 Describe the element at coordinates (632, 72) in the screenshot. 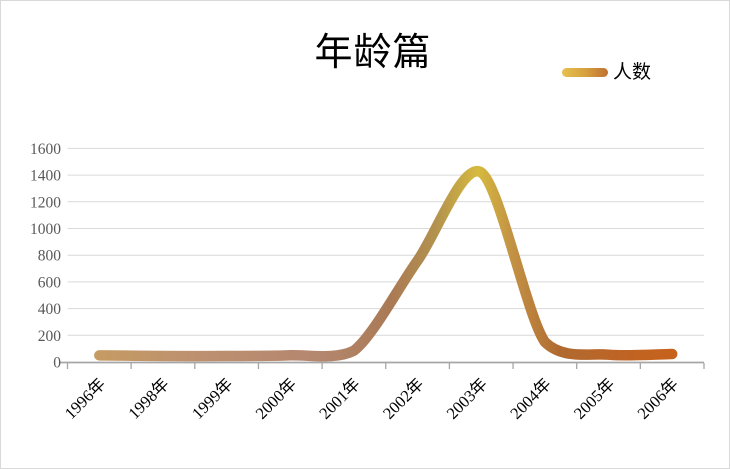

I see `legend-label: 人数` at that location.